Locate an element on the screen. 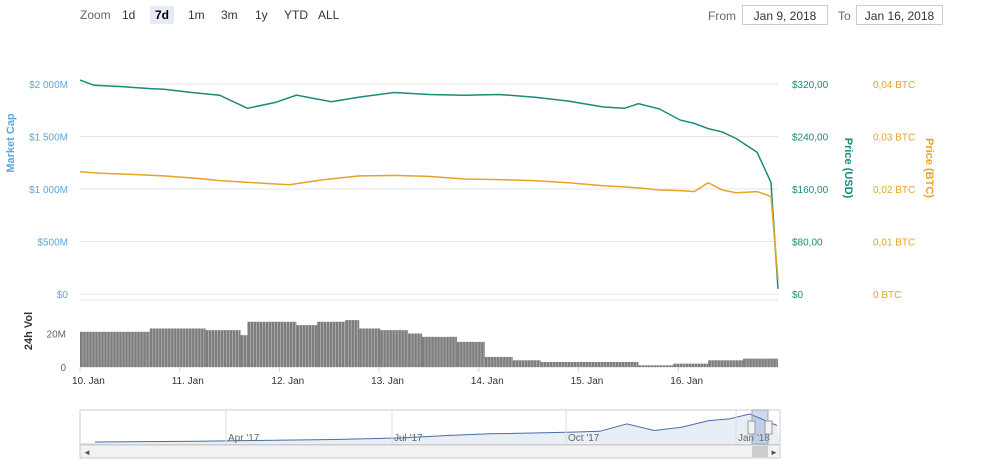 The image size is (985, 473). price-usd-axis: $0 $80,00 $160,00 $240,00 $320,00 is located at coordinates (810, 190).